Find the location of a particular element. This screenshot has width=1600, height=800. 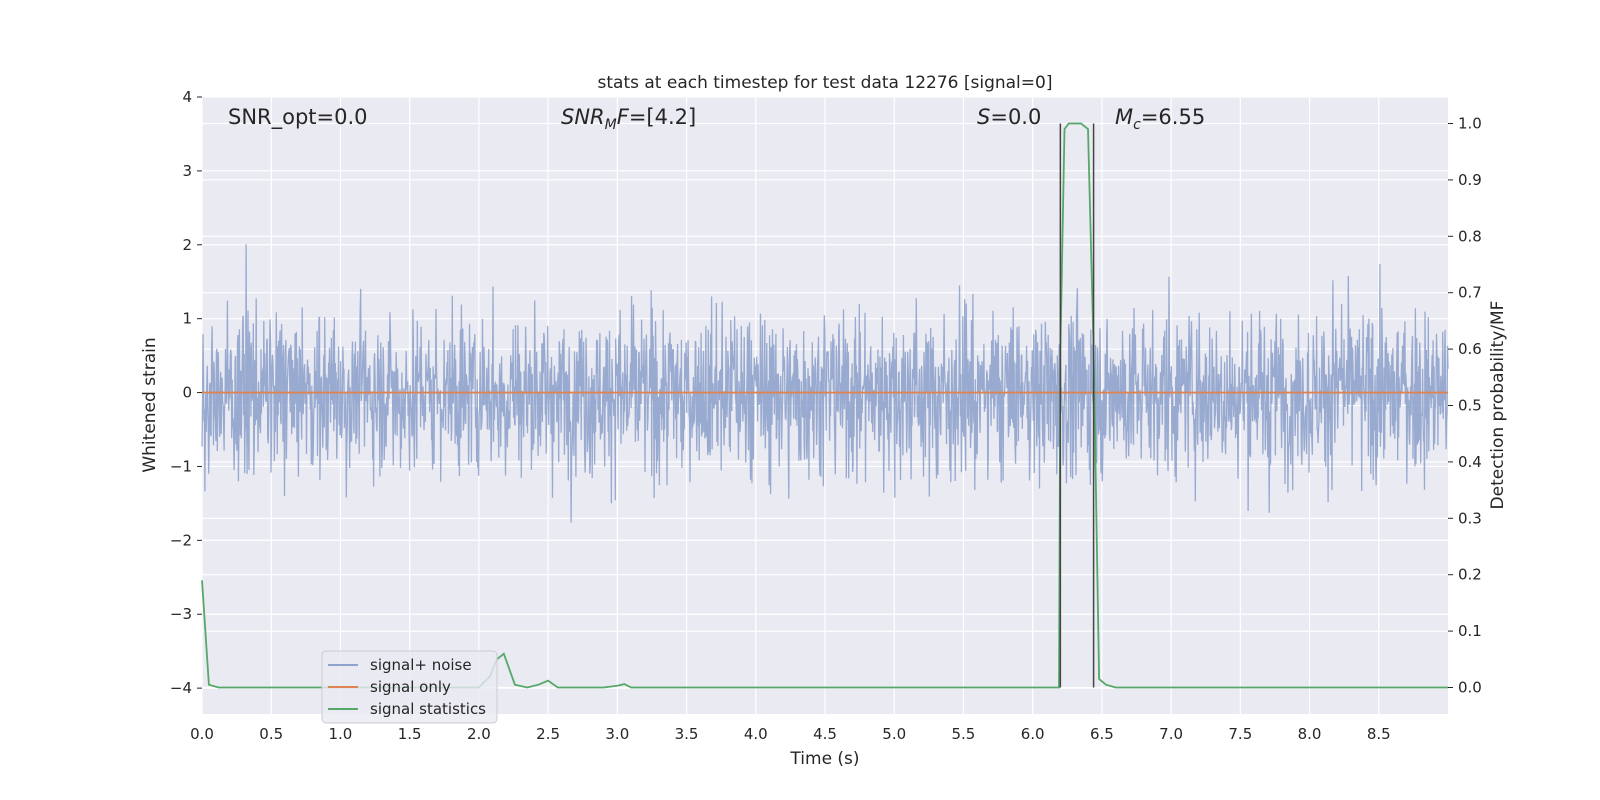

s-rest: =0.0 is located at coordinates (1015, 117).